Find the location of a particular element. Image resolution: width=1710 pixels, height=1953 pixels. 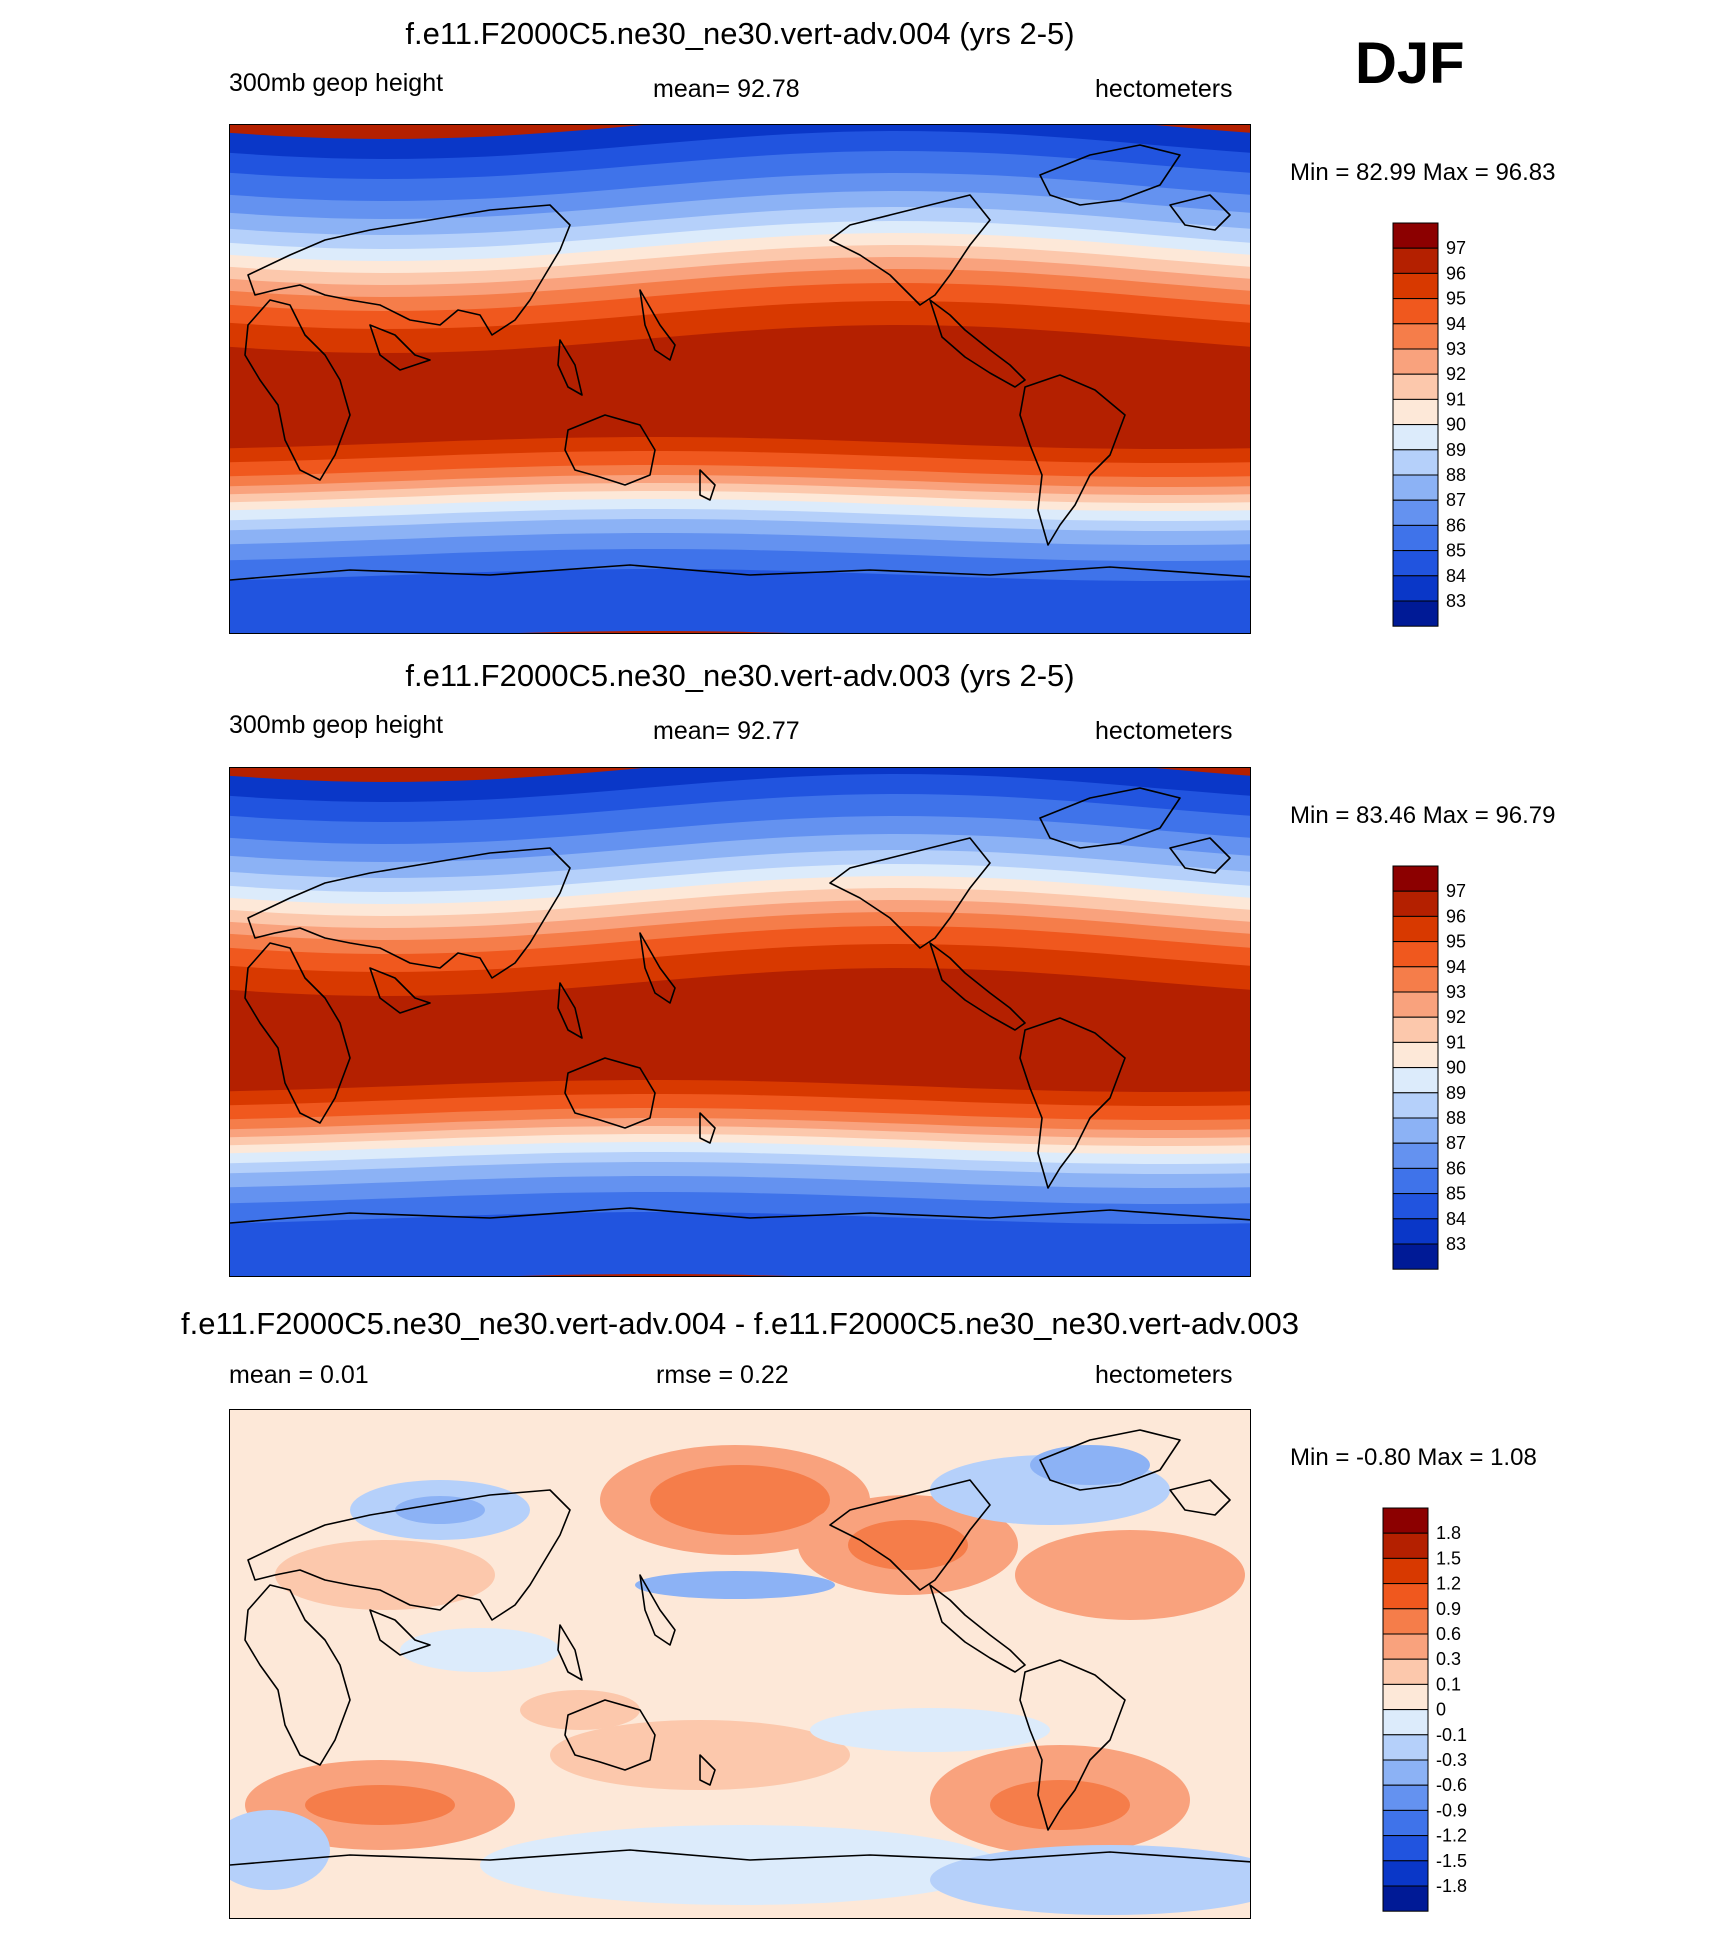

panel1-colorbar-svg: 97 96 95 94 93 92 91 90 89 88 87 86 85 84 83 is located at coordinates (1429, 424).